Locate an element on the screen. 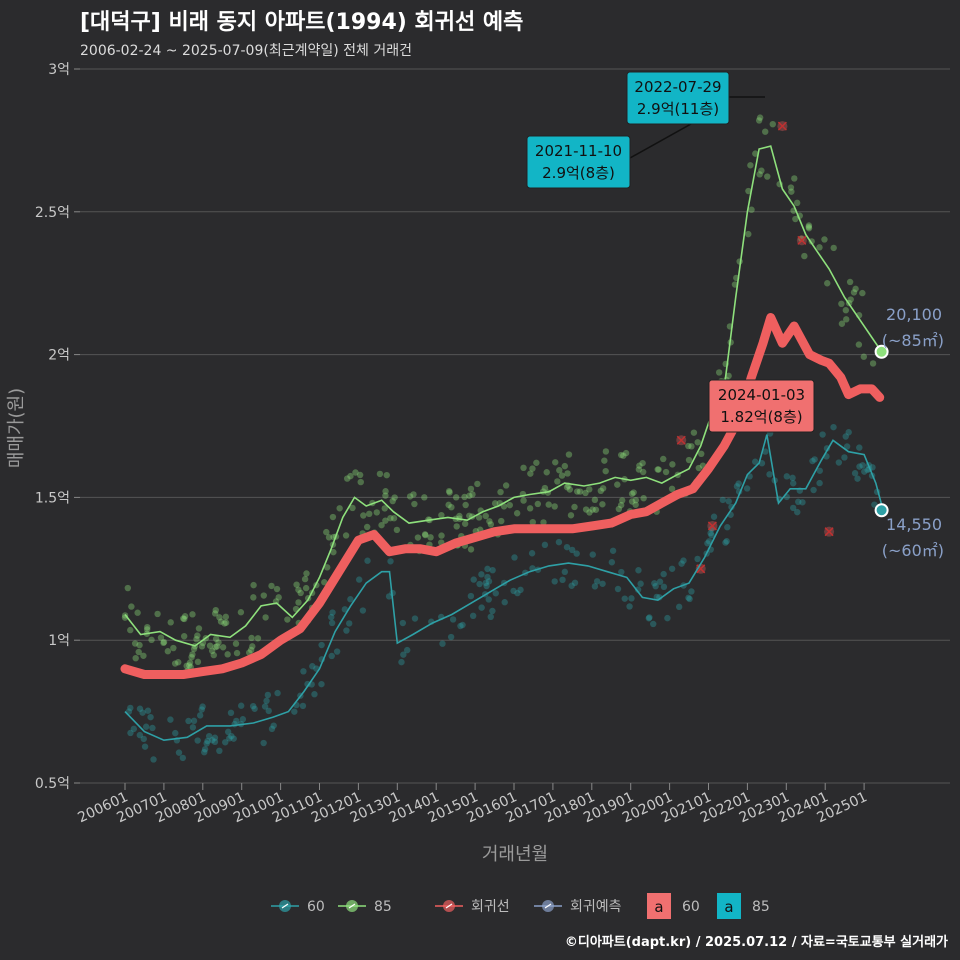 This screenshot has width=960, height=960. annotation-2022-box is located at coordinates (678, 98).